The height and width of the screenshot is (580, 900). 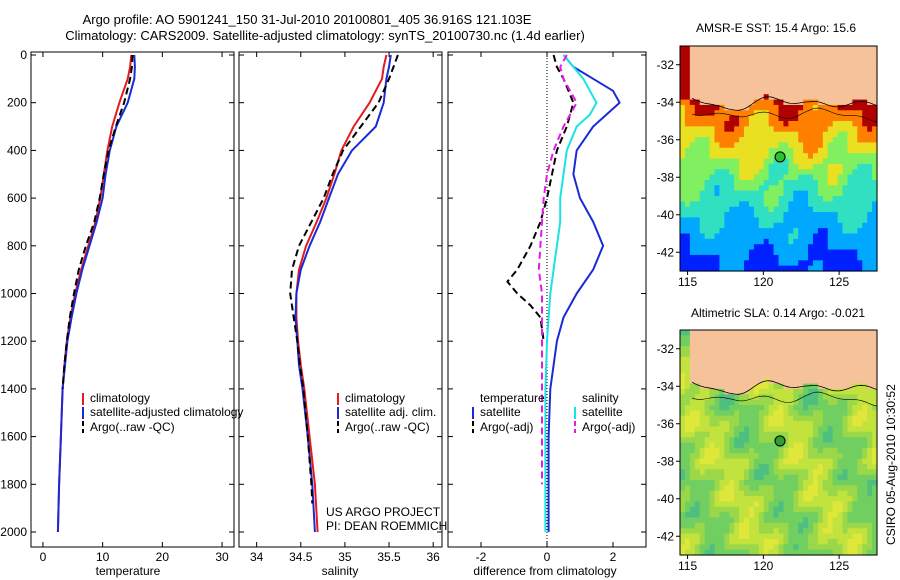 What do you see at coordinates (23, 55) in the screenshot?
I see `depth-tick-label: 0` at bounding box center [23, 55].